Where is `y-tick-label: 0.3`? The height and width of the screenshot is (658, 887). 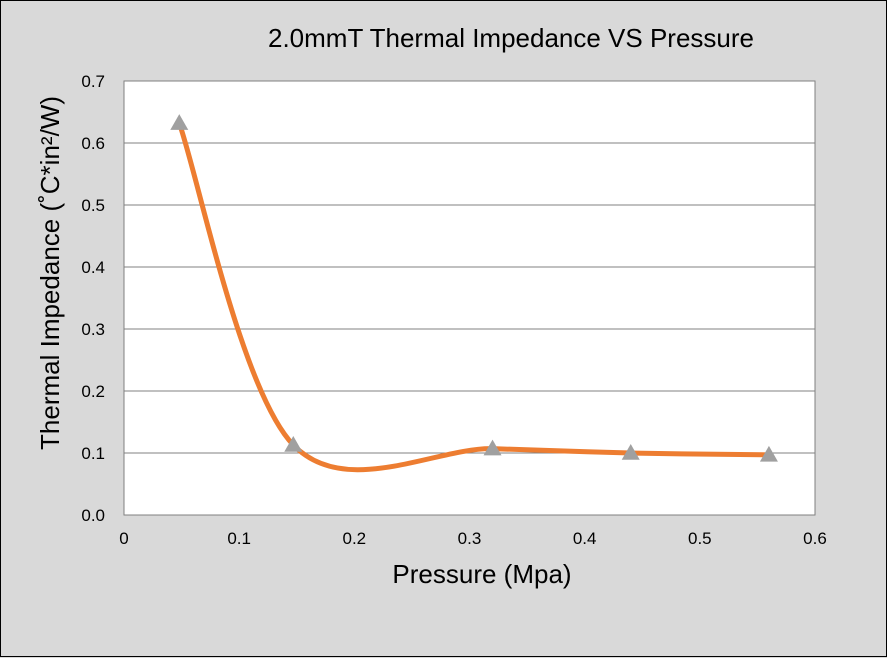 y-tick-label: 0.3 is located at coordinates (93, 329).